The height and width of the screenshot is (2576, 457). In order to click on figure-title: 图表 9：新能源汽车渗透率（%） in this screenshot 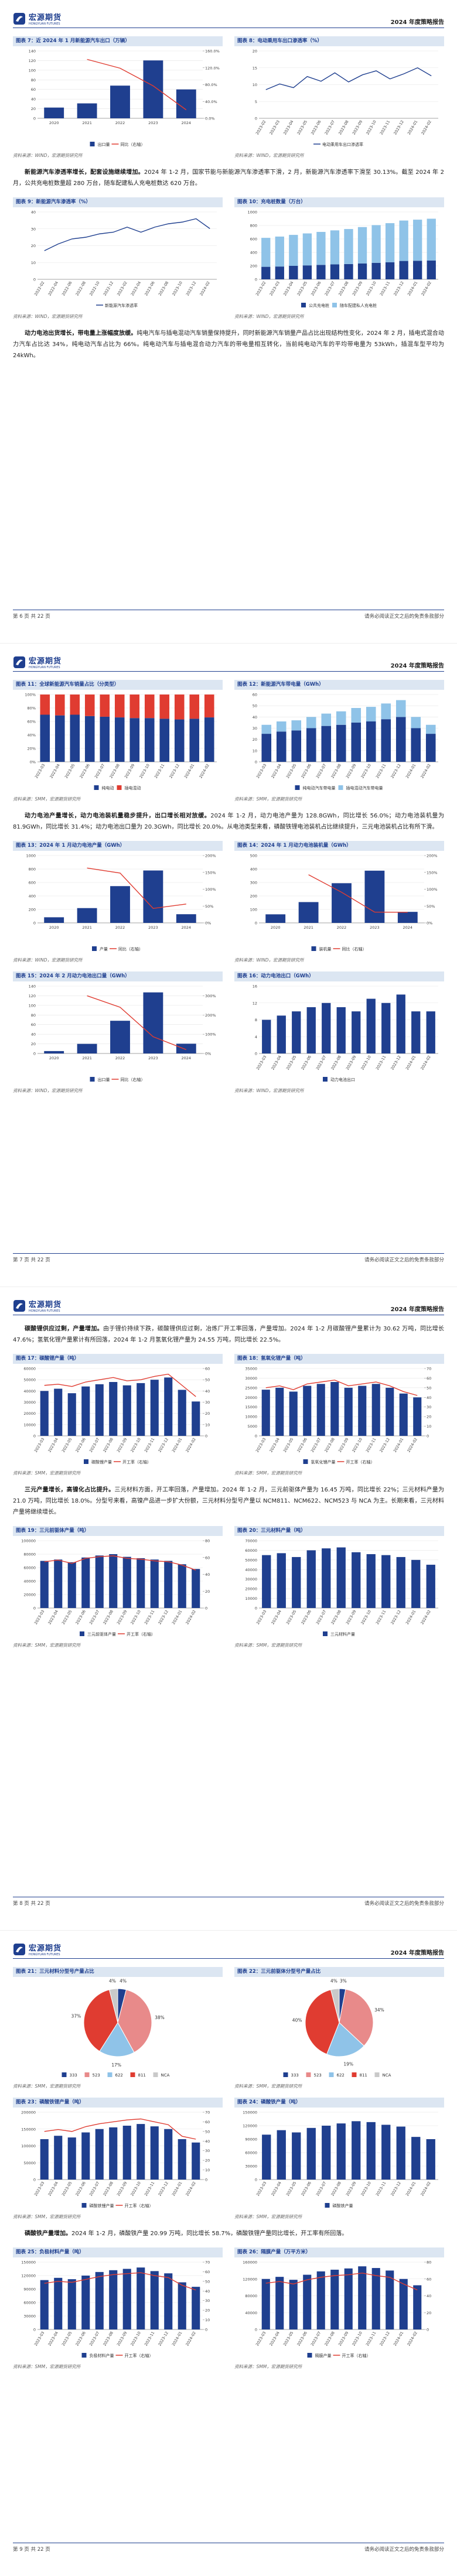, I will do `click(118, 202)`.